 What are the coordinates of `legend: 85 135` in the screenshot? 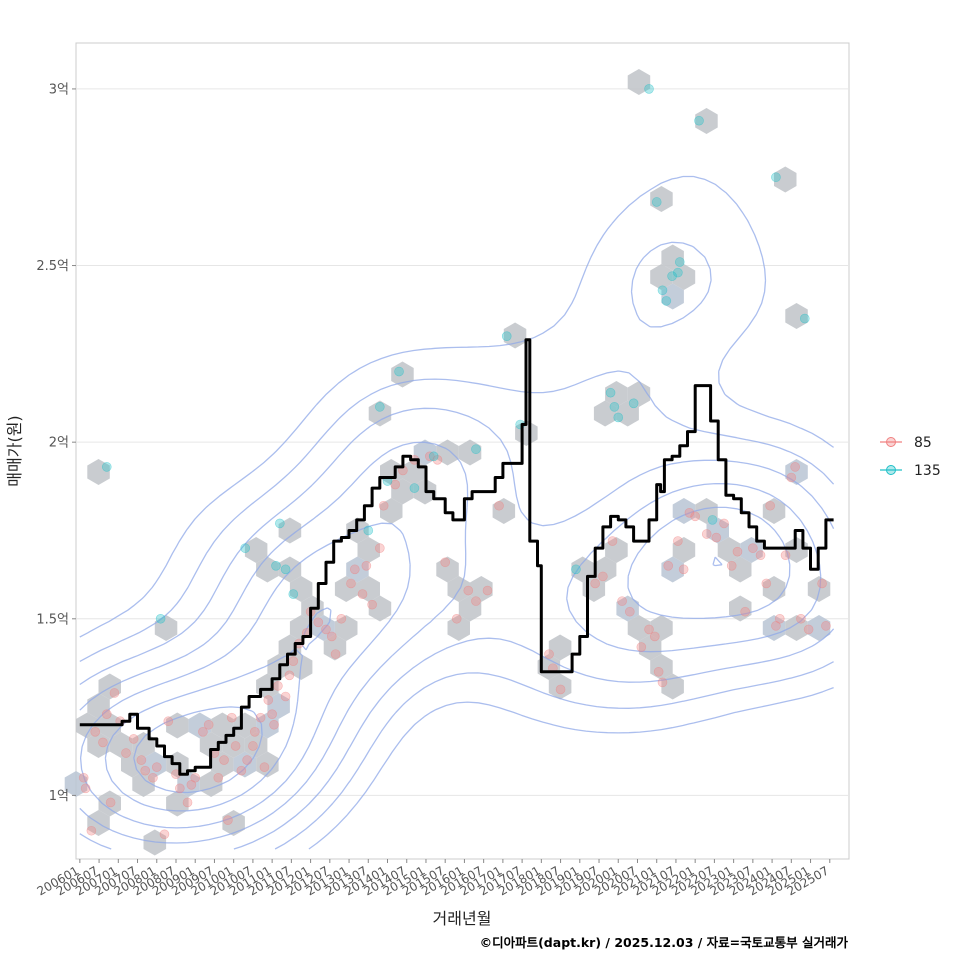 It's located at (910, 457).